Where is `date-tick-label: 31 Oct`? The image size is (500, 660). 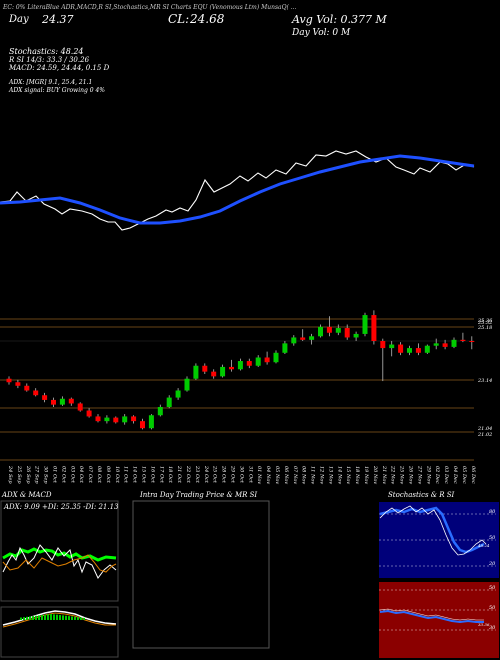
date-tick-label: 31 Oct is located at coordinates (250, 475).